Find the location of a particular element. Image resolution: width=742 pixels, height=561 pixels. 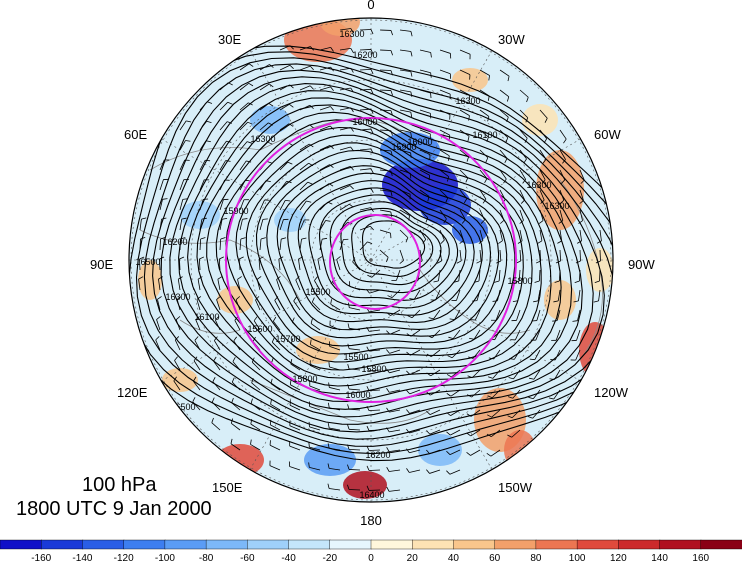

meridian-line is located at coordinates (310, 155).